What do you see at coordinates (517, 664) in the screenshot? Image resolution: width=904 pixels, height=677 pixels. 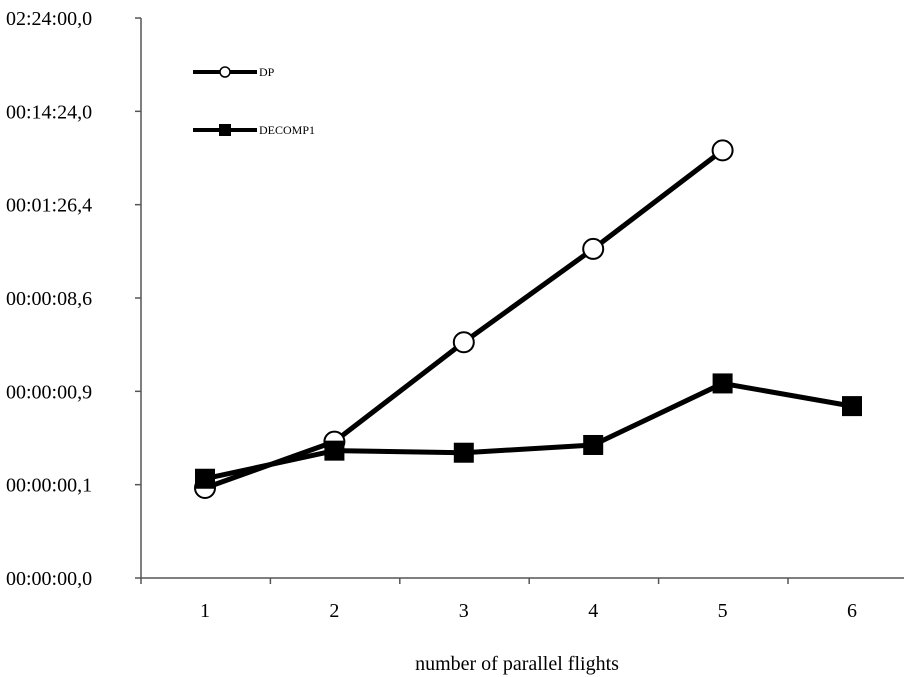 I see `x-axis-title: number of parallel flights` at bounding box center [517, 664].